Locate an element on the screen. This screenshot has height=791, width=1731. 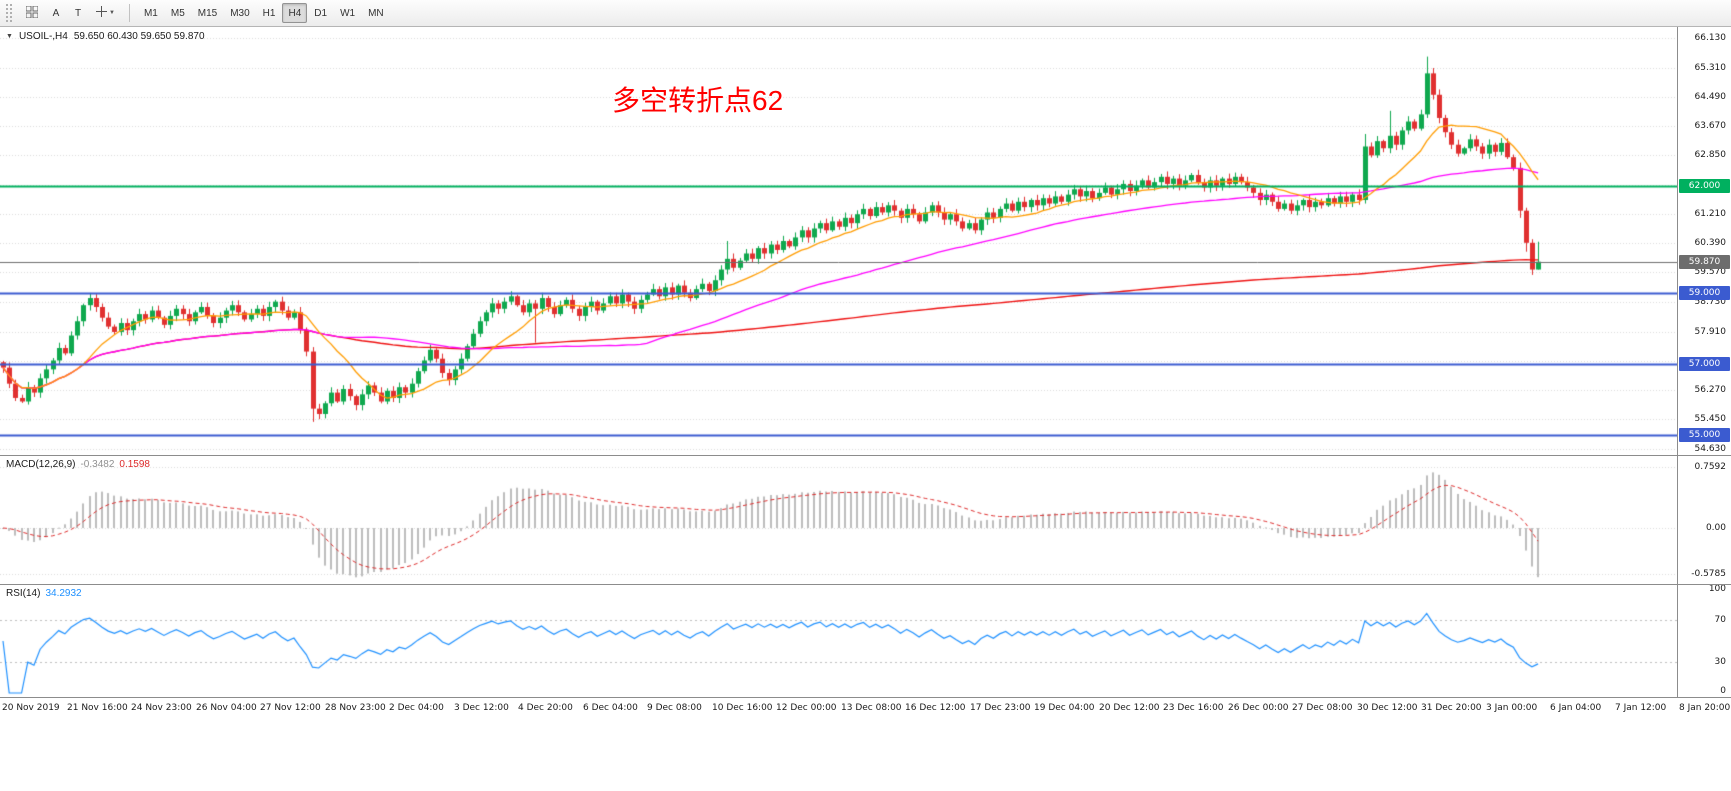
timeframe-button-m5: M5 is located at coordinates (177, 13).